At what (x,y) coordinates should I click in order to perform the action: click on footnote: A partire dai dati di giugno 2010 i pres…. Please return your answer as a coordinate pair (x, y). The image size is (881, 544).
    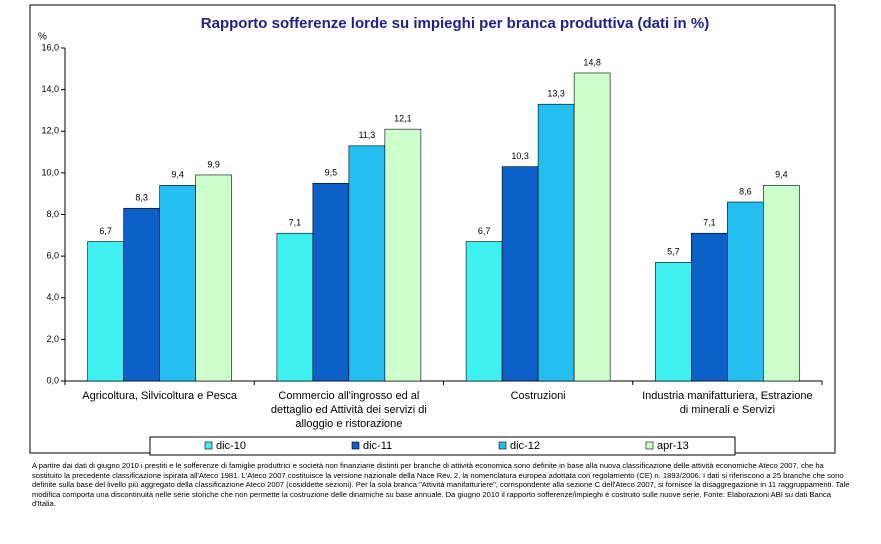
    Looking at the image, I should click on (441, 485).